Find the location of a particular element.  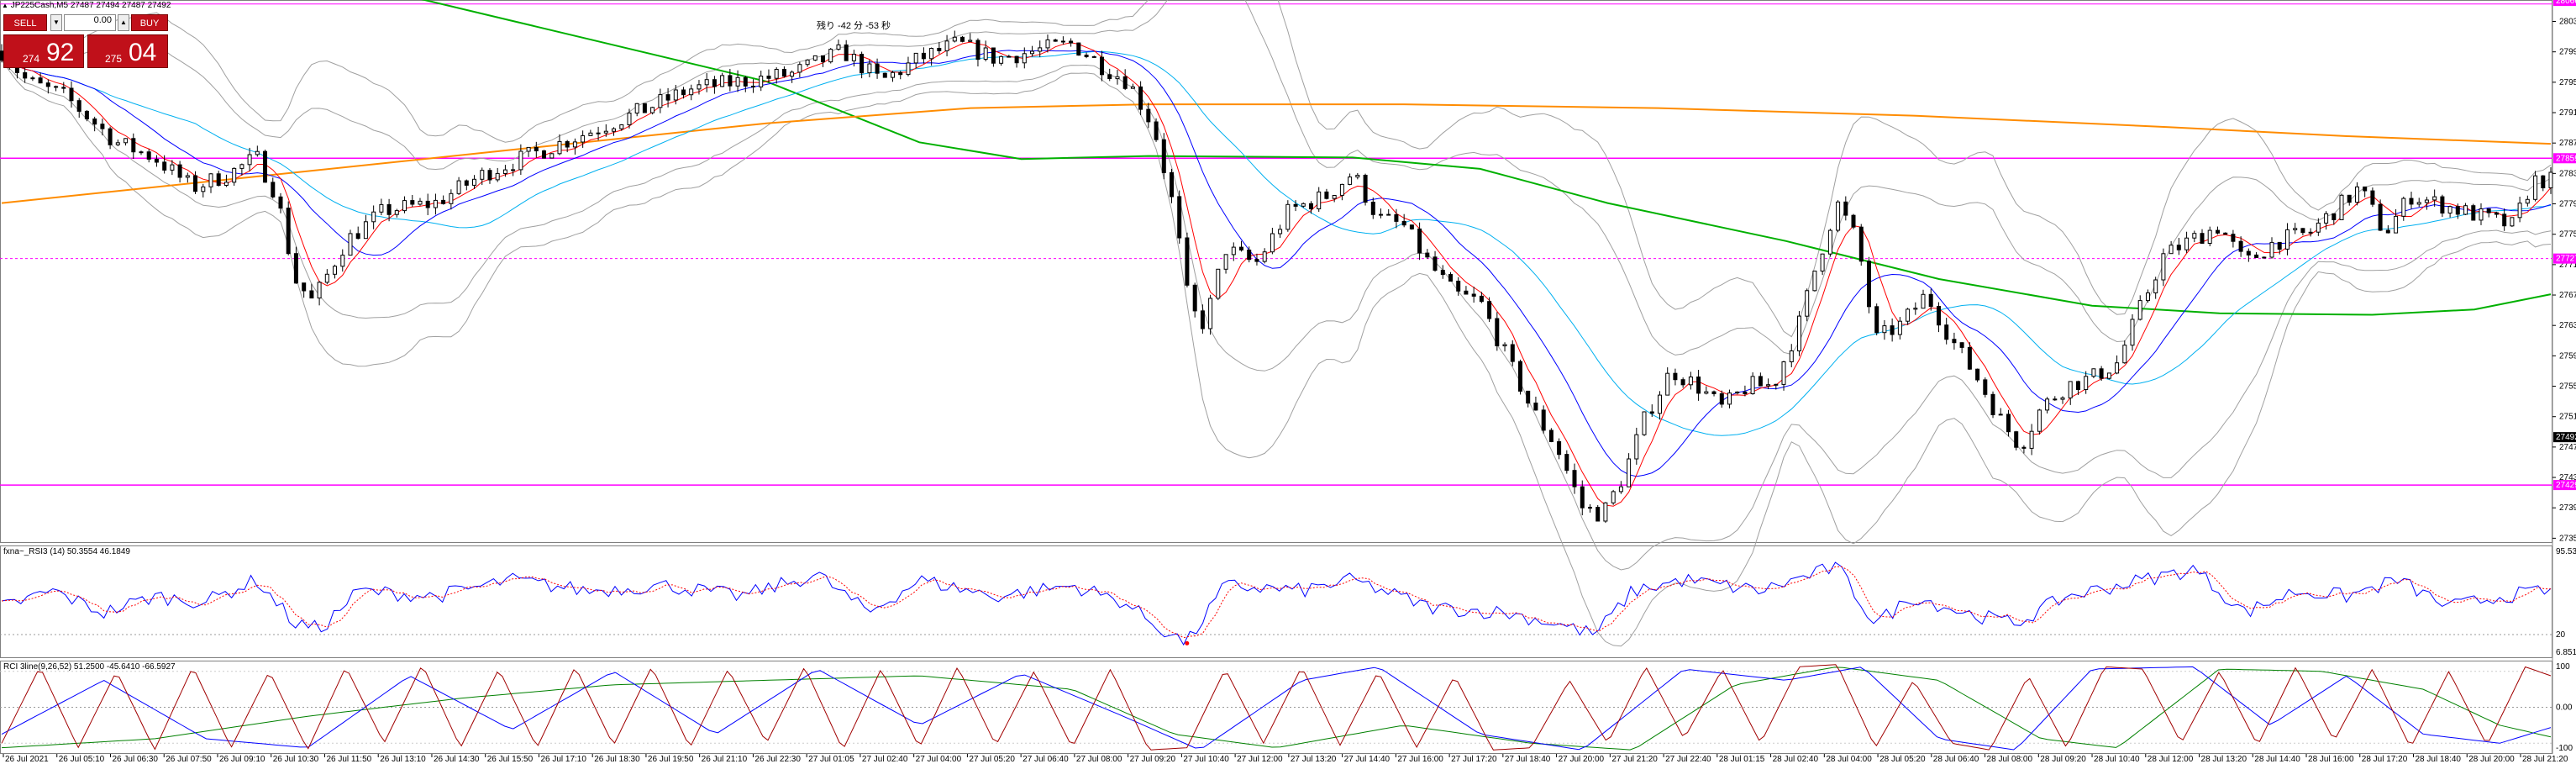

rsi-axis-bottom: 6.8517 is located at coordinates (2566, 652).